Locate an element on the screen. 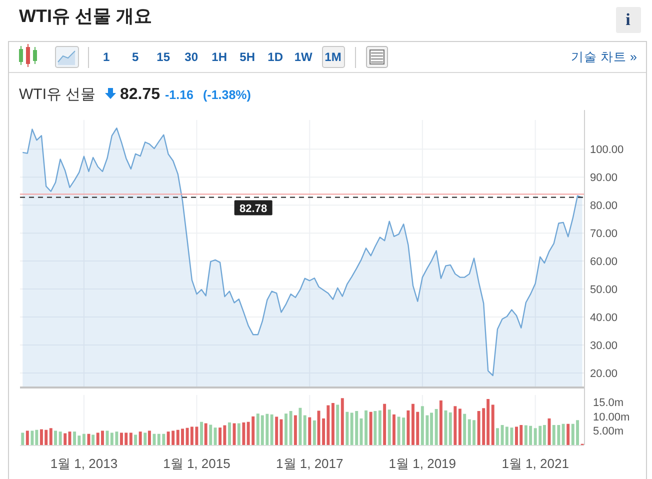 The image size is (652, 479). text: -1.16 is located at coordinates (179, 95).